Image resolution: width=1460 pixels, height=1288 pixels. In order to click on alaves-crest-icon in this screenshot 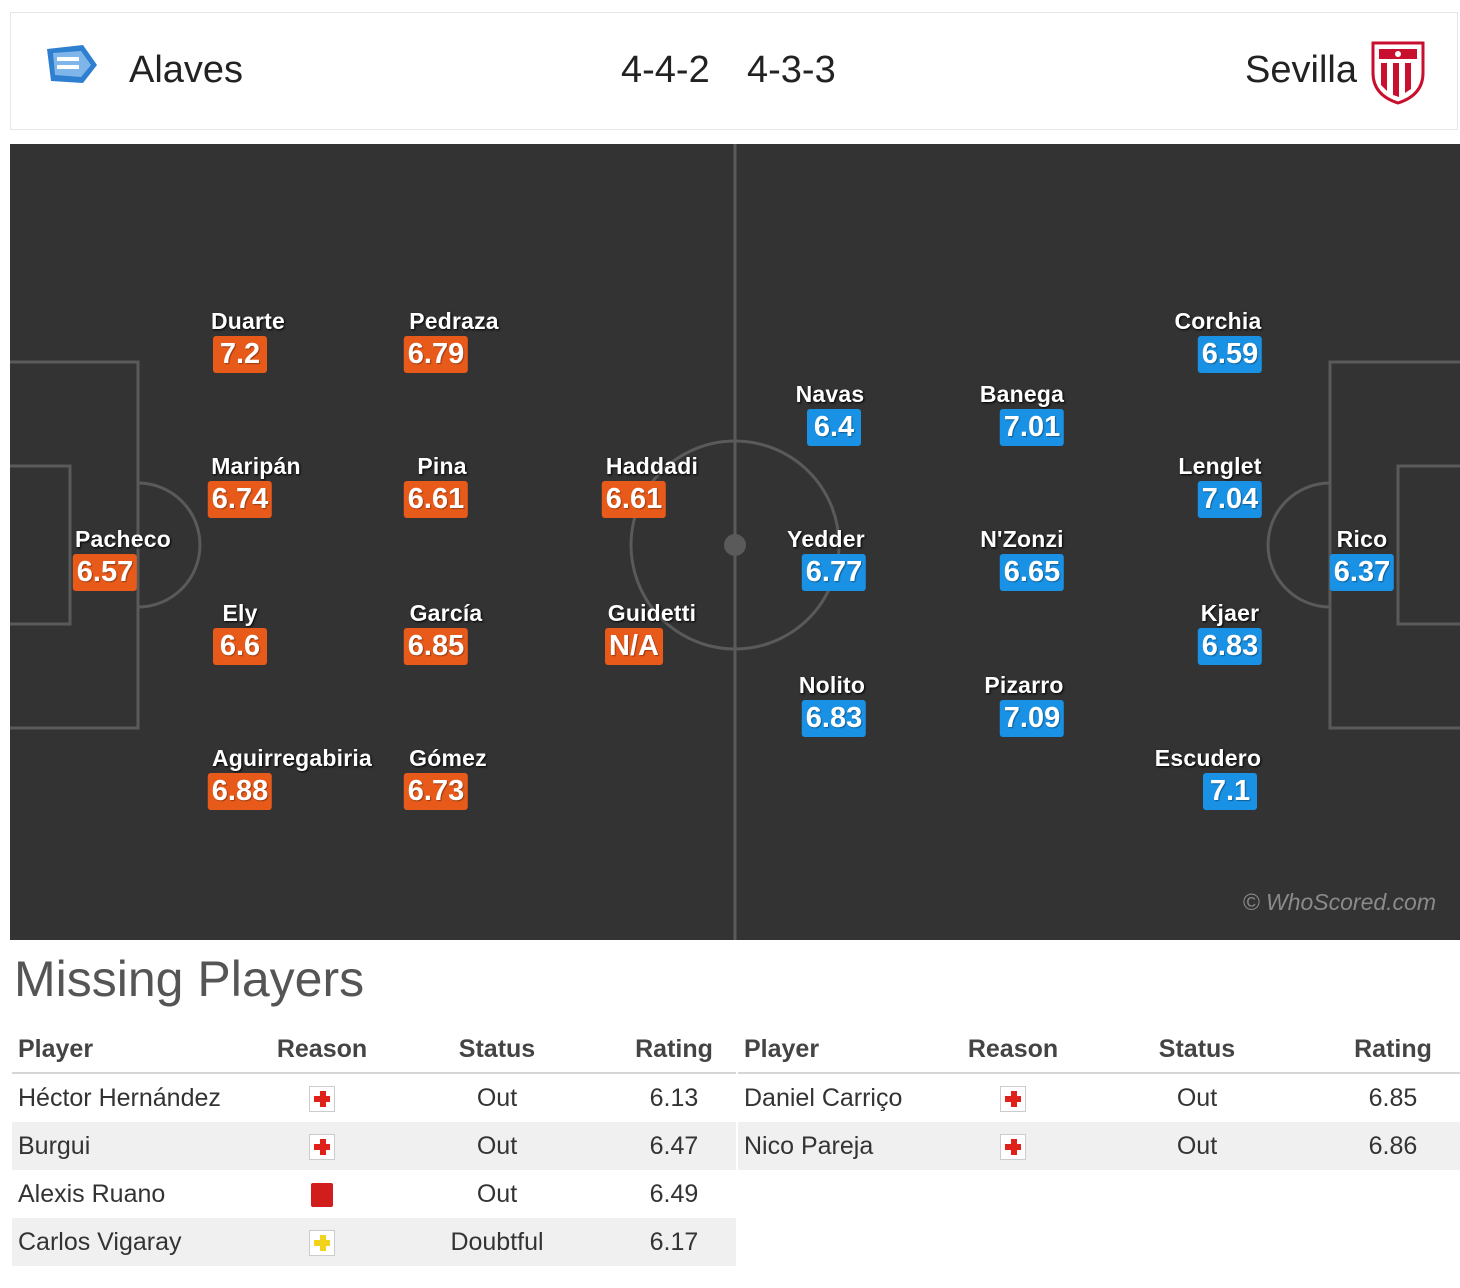, I will do `click(72, 64)`.